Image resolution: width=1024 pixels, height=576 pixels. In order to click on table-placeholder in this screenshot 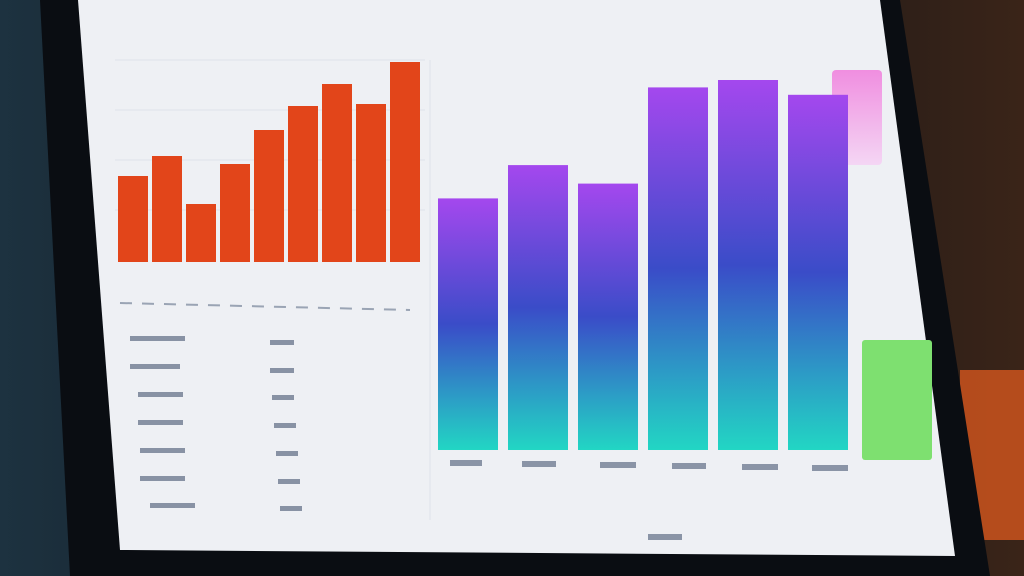, I will do `click(216, 423)`.